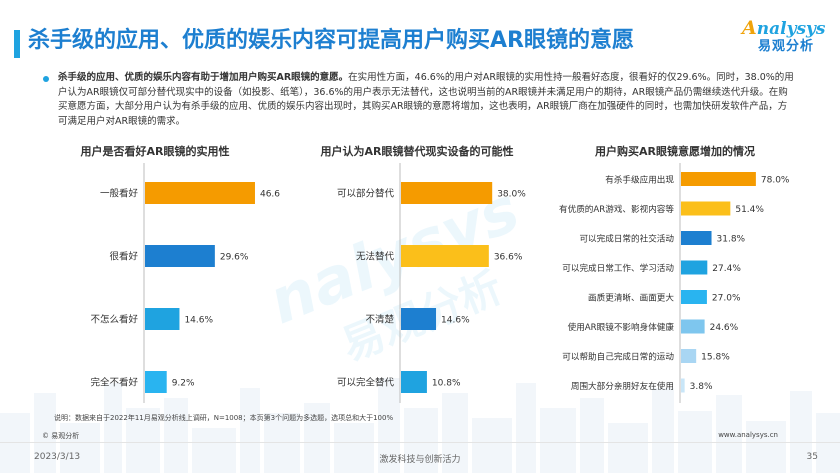 The image size is (840, 473). I want to click on chart-3-value-label: 27.0%, so click(726, 299).